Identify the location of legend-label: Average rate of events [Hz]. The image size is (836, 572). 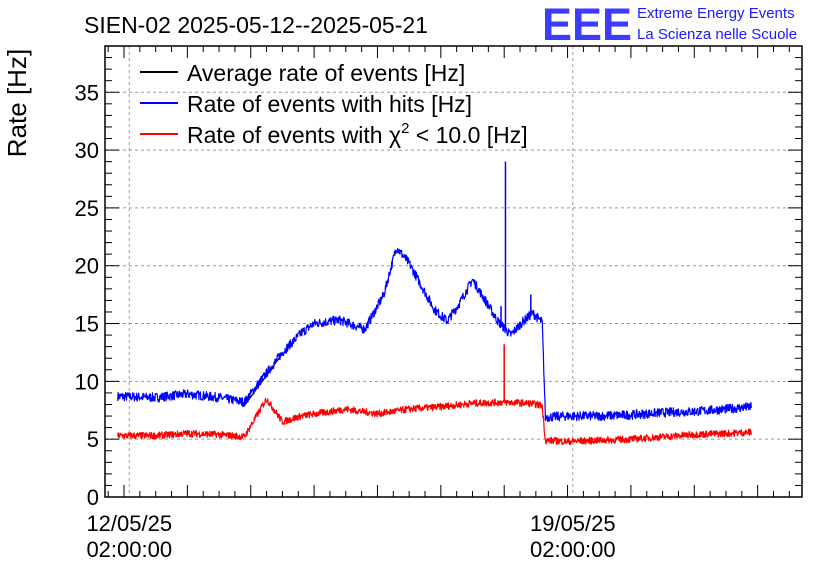
(326, 73).